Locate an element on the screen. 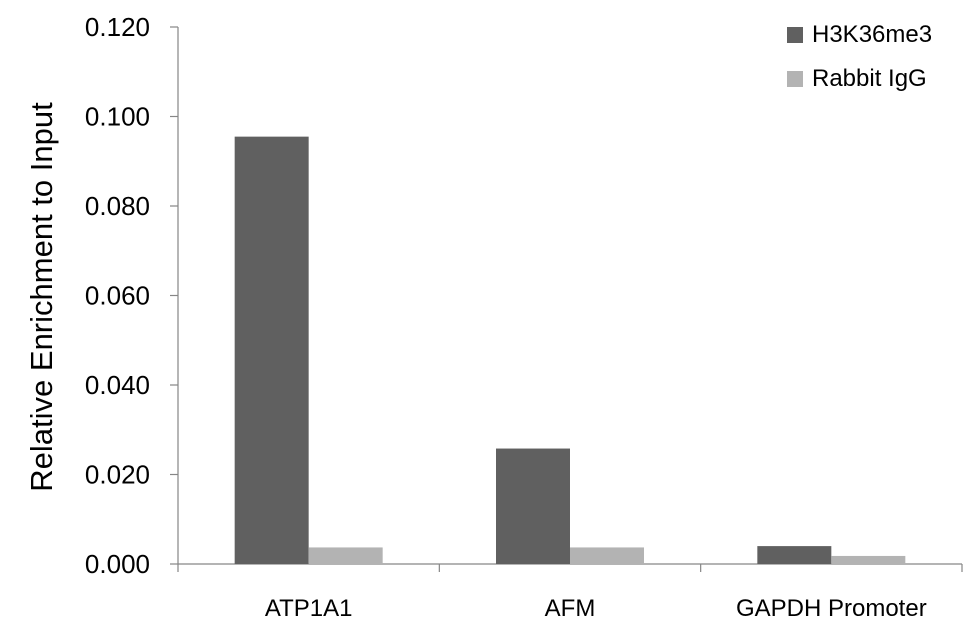  x-axis-labels: ATP1A1 AFM GAPDH Promoter is located at coordinates (596, 608).